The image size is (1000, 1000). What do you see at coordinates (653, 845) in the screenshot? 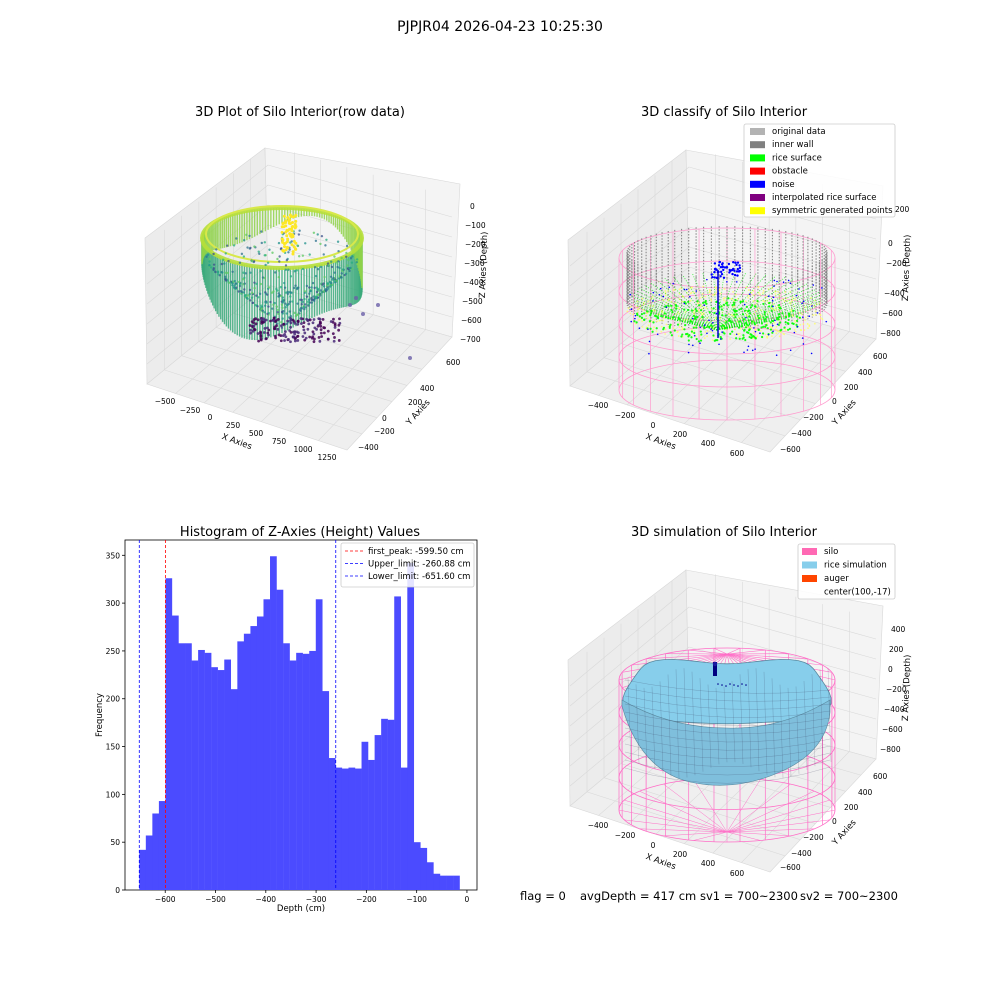
I see `simulation-x-tick: 0` at bounding box center [653, 845].